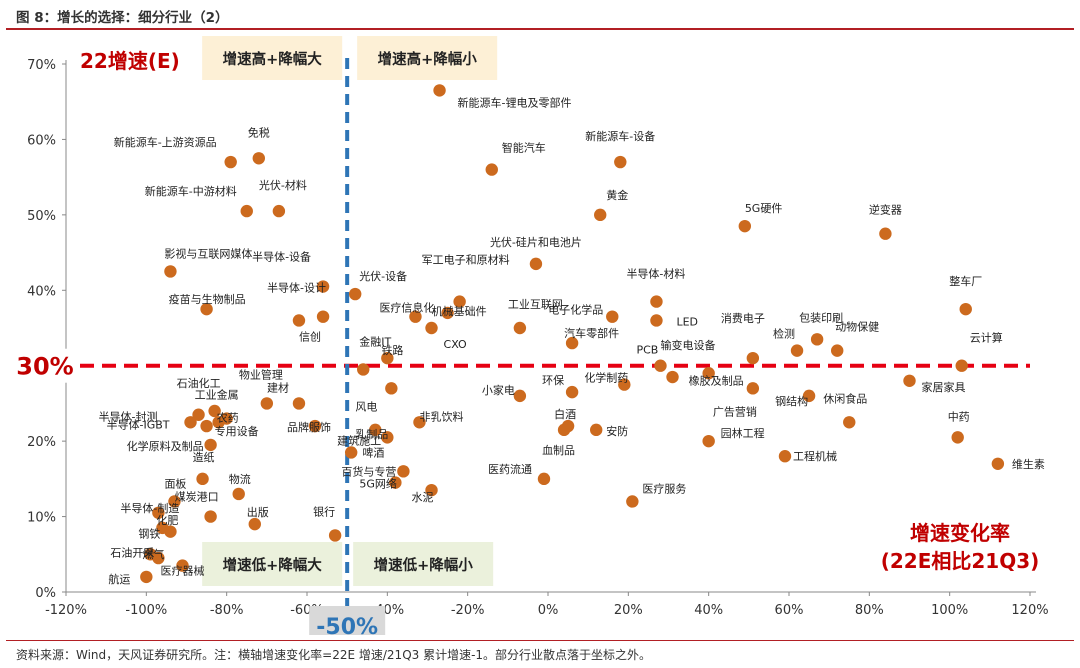  Describe the element at coordinates (373, 452) in the screenshot. I see `point-label: 啤酒` at that location.